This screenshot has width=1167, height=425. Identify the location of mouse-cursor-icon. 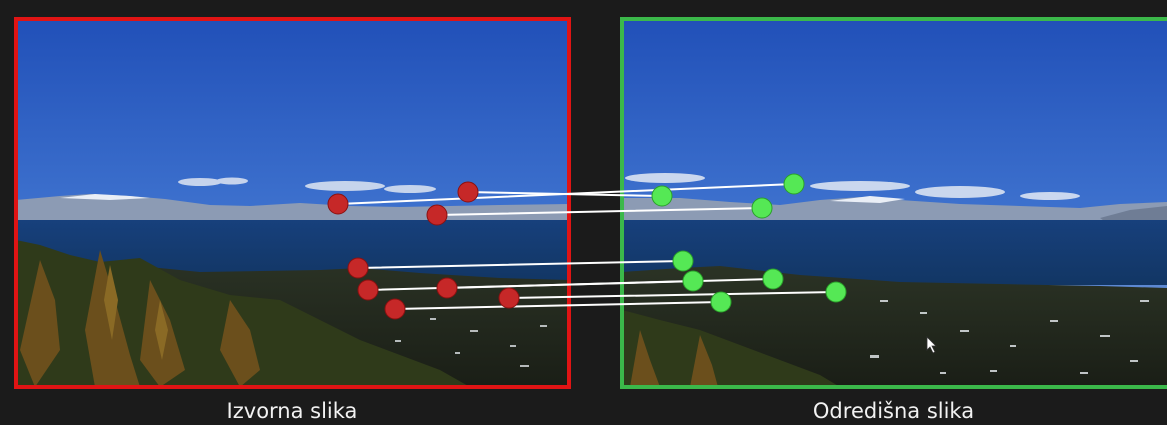
(931, 345).